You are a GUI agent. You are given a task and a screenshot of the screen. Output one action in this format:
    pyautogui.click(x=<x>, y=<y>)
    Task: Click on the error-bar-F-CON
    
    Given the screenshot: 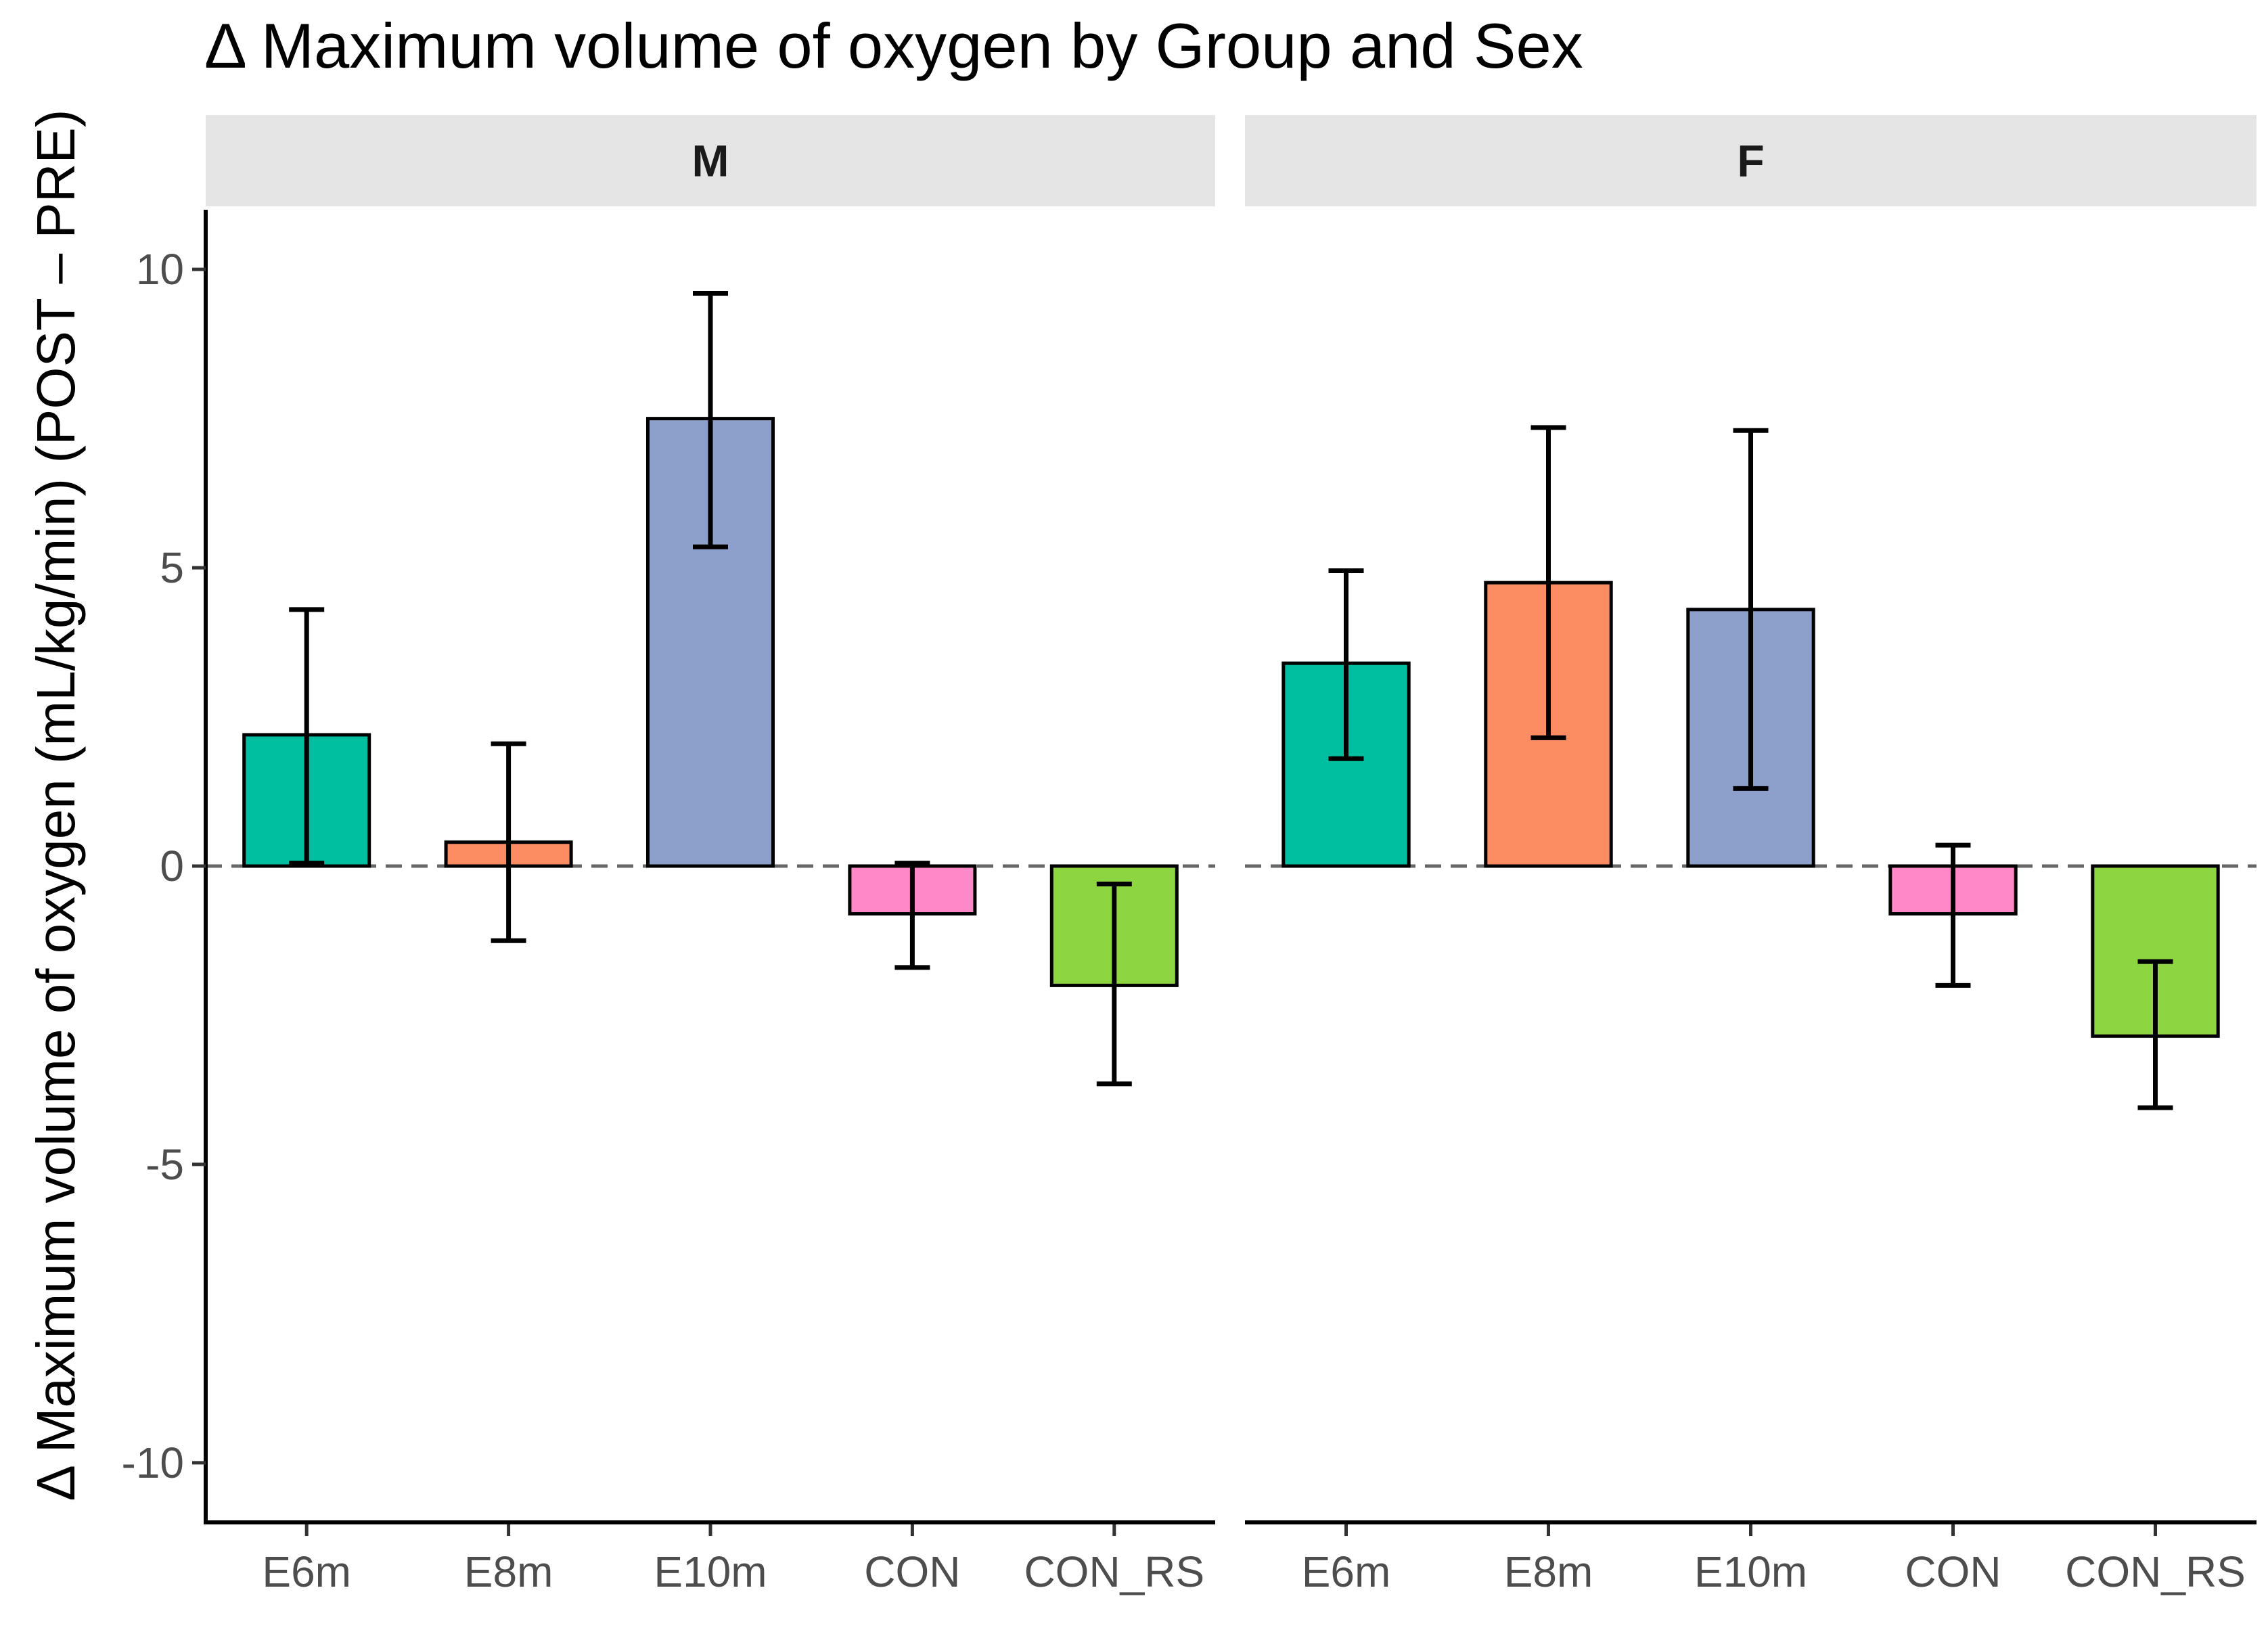 What is the action you would take?
    pyautogui.click(x=1953, y=915)
    